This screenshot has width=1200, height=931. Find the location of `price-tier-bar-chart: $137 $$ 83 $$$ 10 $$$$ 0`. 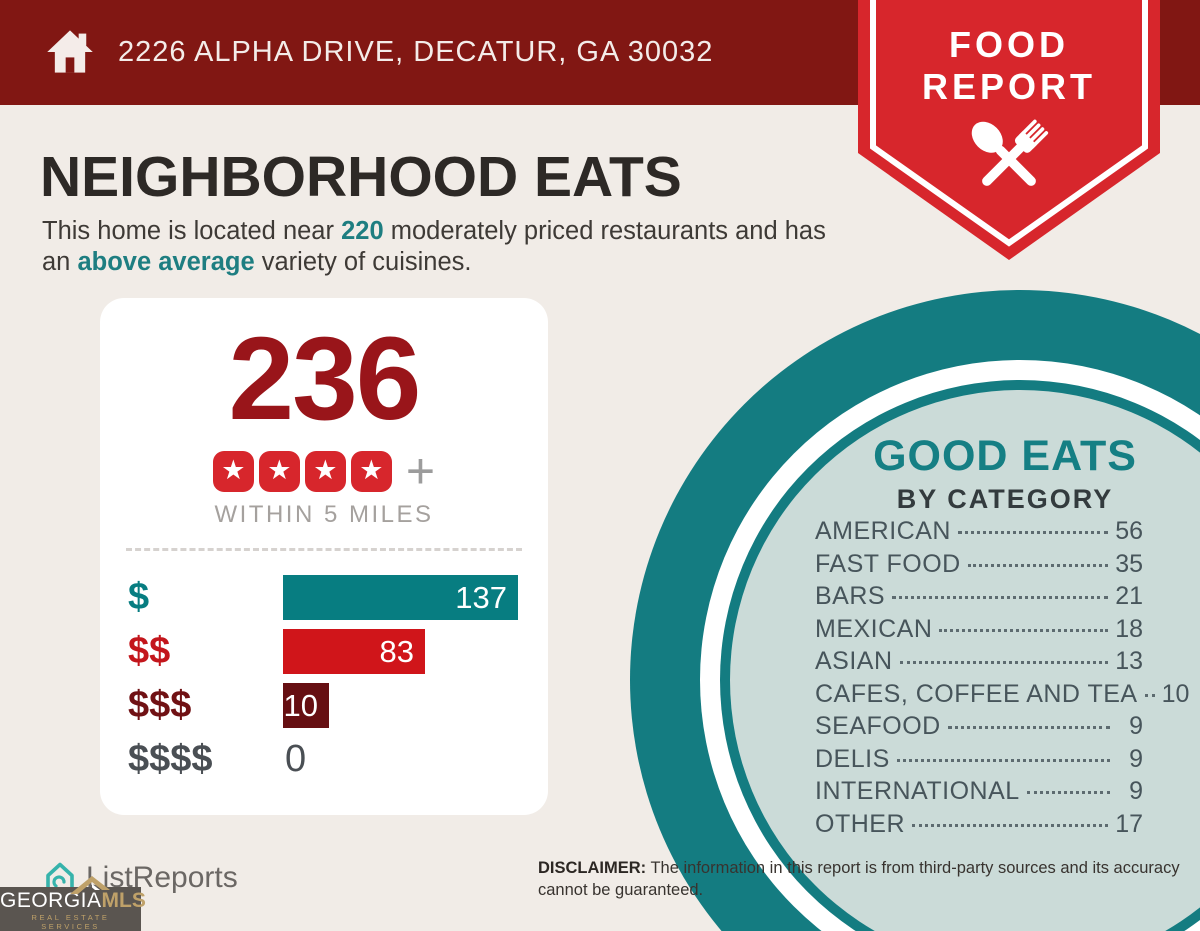

price-tier-bar-chart: $137 $$ 83 $$$ 10 $$$$ 0 is located at coordinates (338, 678).